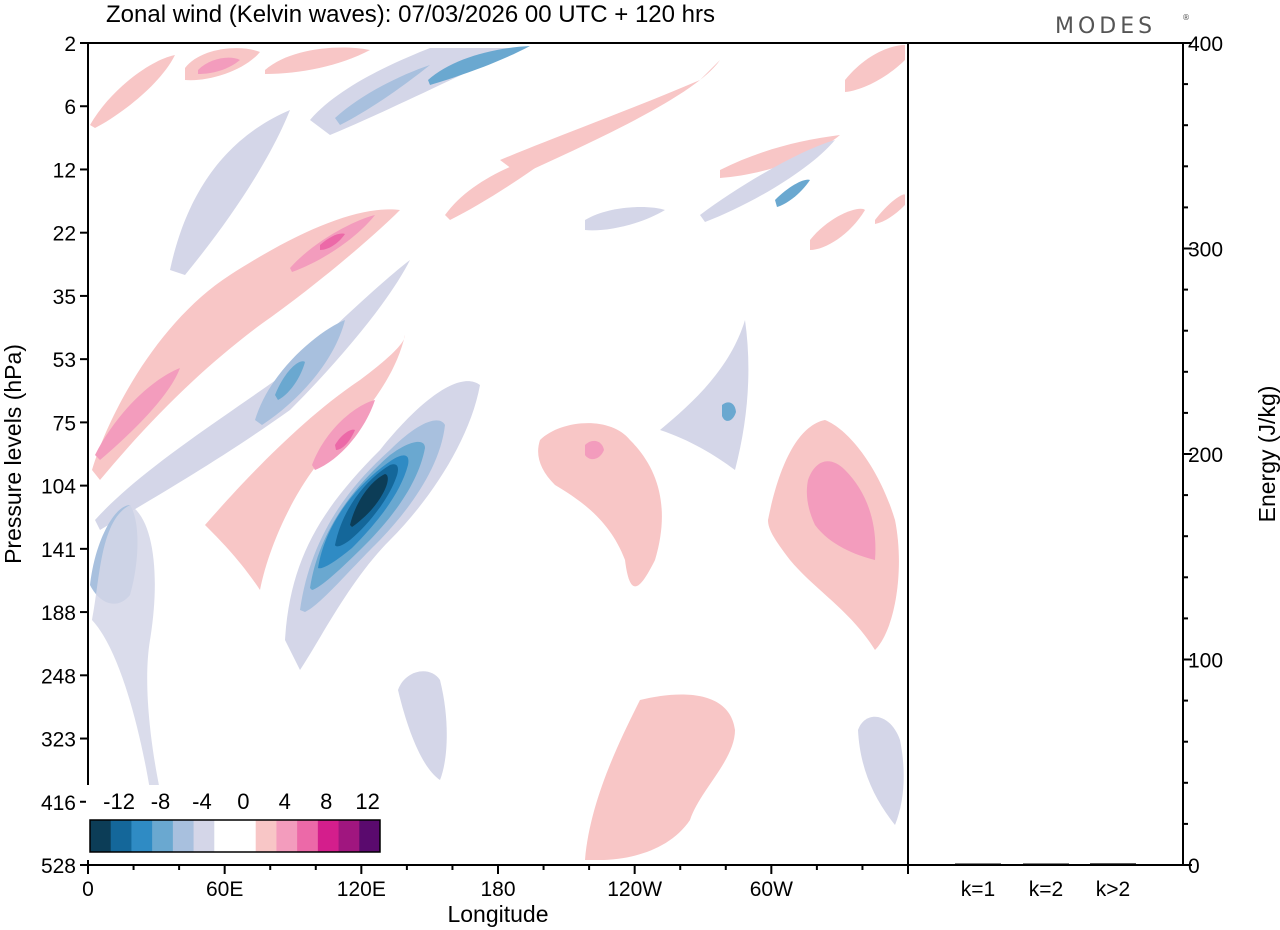  Describe the element at coordinates (88, 889) in the screenshot. I see `x-tick-label: 0` at that location.